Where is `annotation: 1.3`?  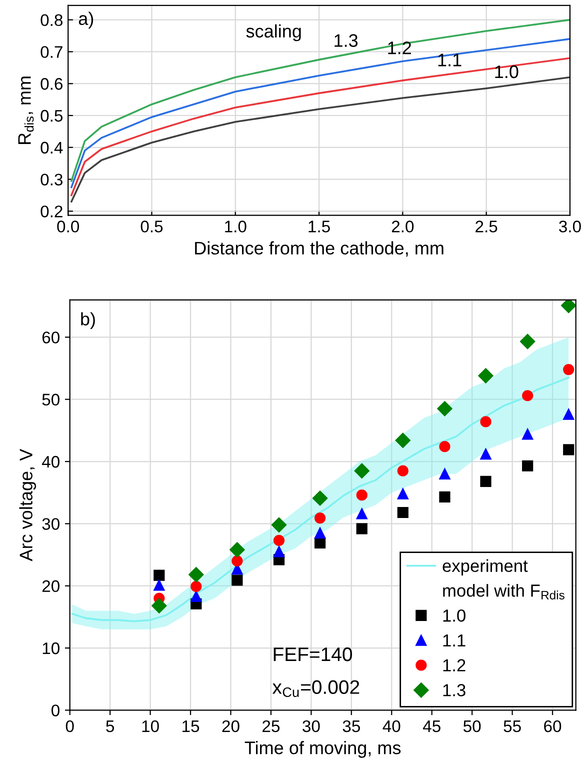 annotation: 1.3 is located at coordinates (346, 40).